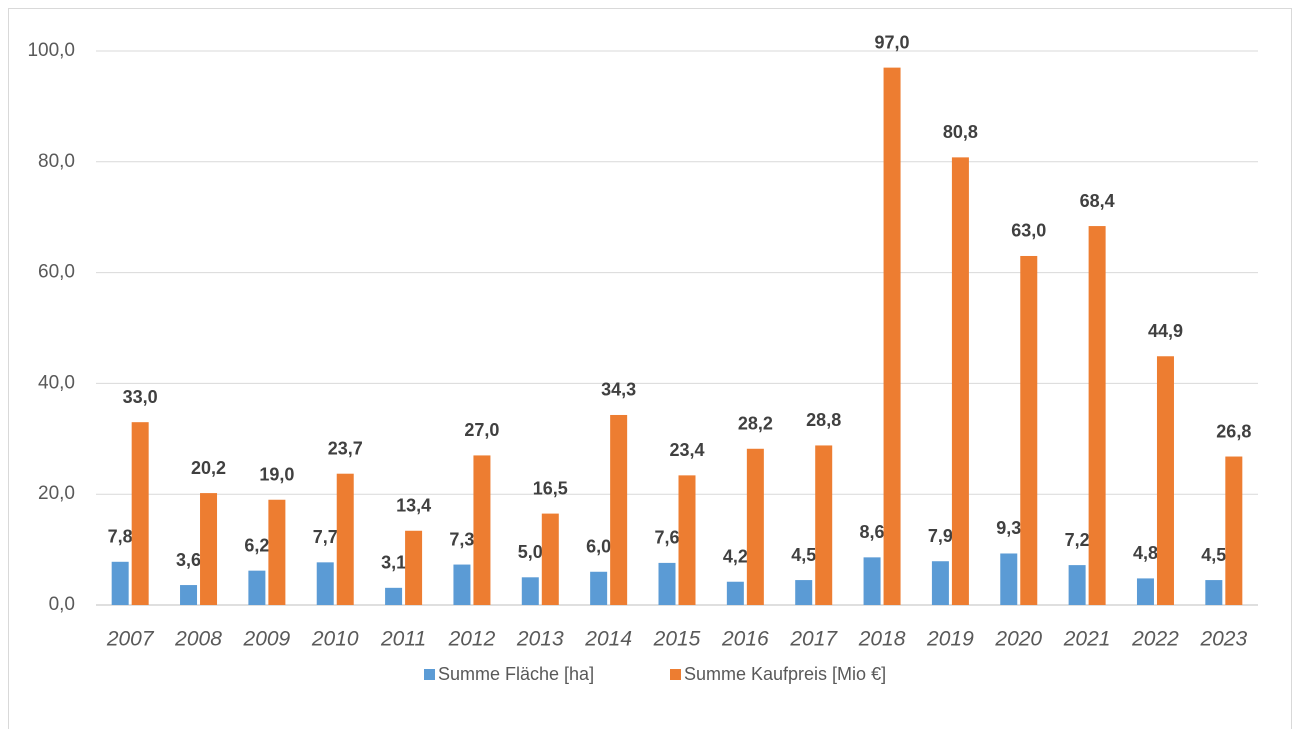 The height and width of the screenshot is (729, 1298). What do you see at coordinates (1145, 553) in the screenshot?
I see `value-label: 4,8` at bounding box center [1145, 553].